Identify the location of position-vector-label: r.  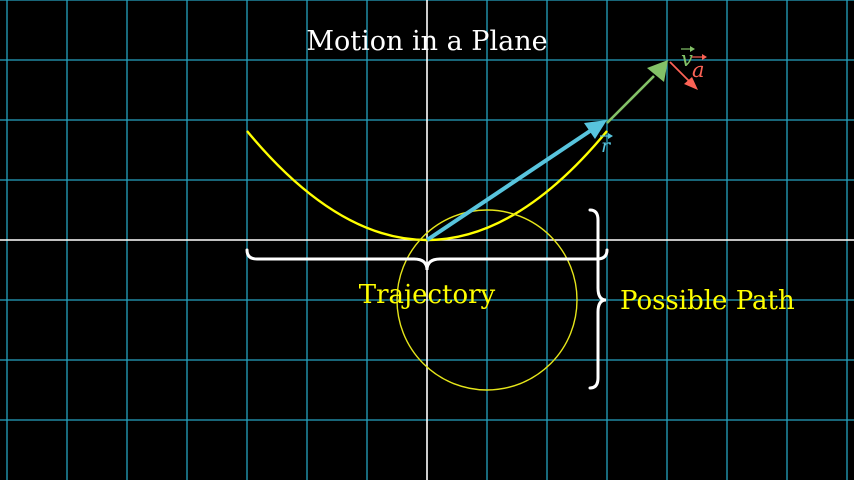
(606, 145).